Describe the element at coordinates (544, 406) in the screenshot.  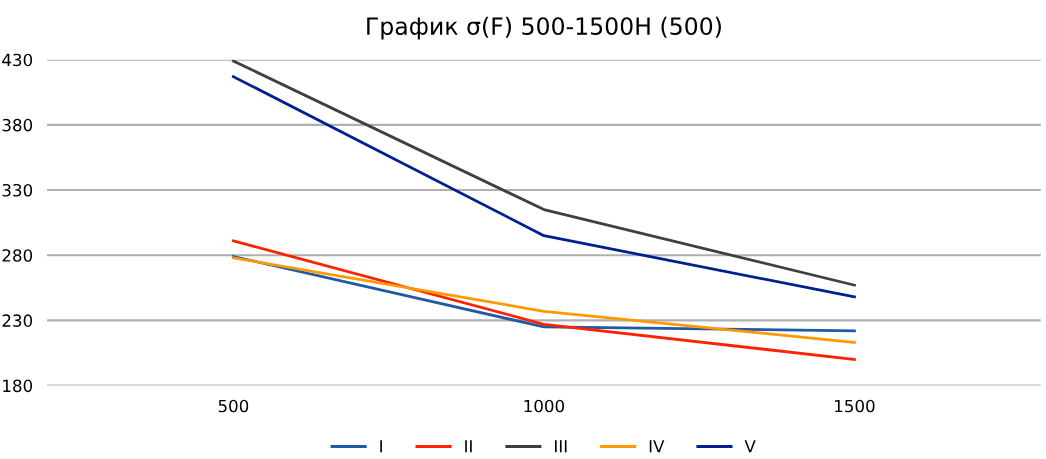
I see `x-tick-label: 1000` at that location.